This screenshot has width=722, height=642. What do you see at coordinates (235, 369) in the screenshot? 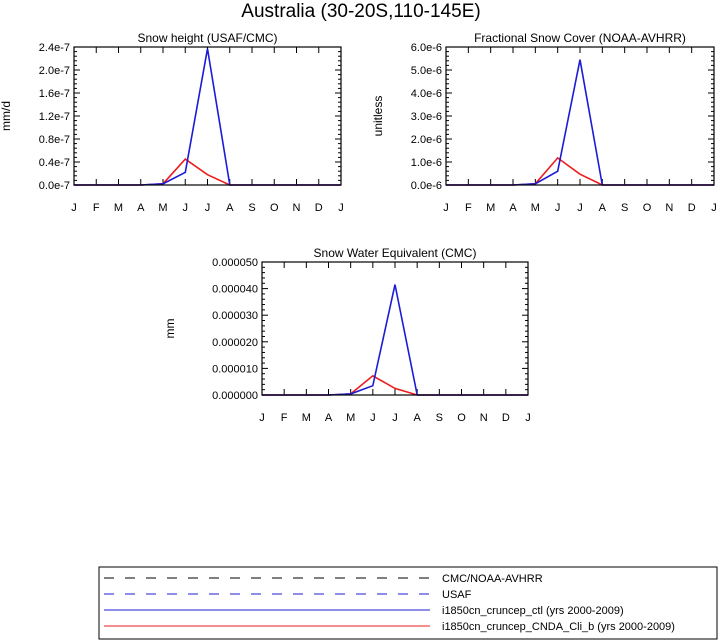
I see `y-tick-label: 0.000010` at bounding box center [235, 369].